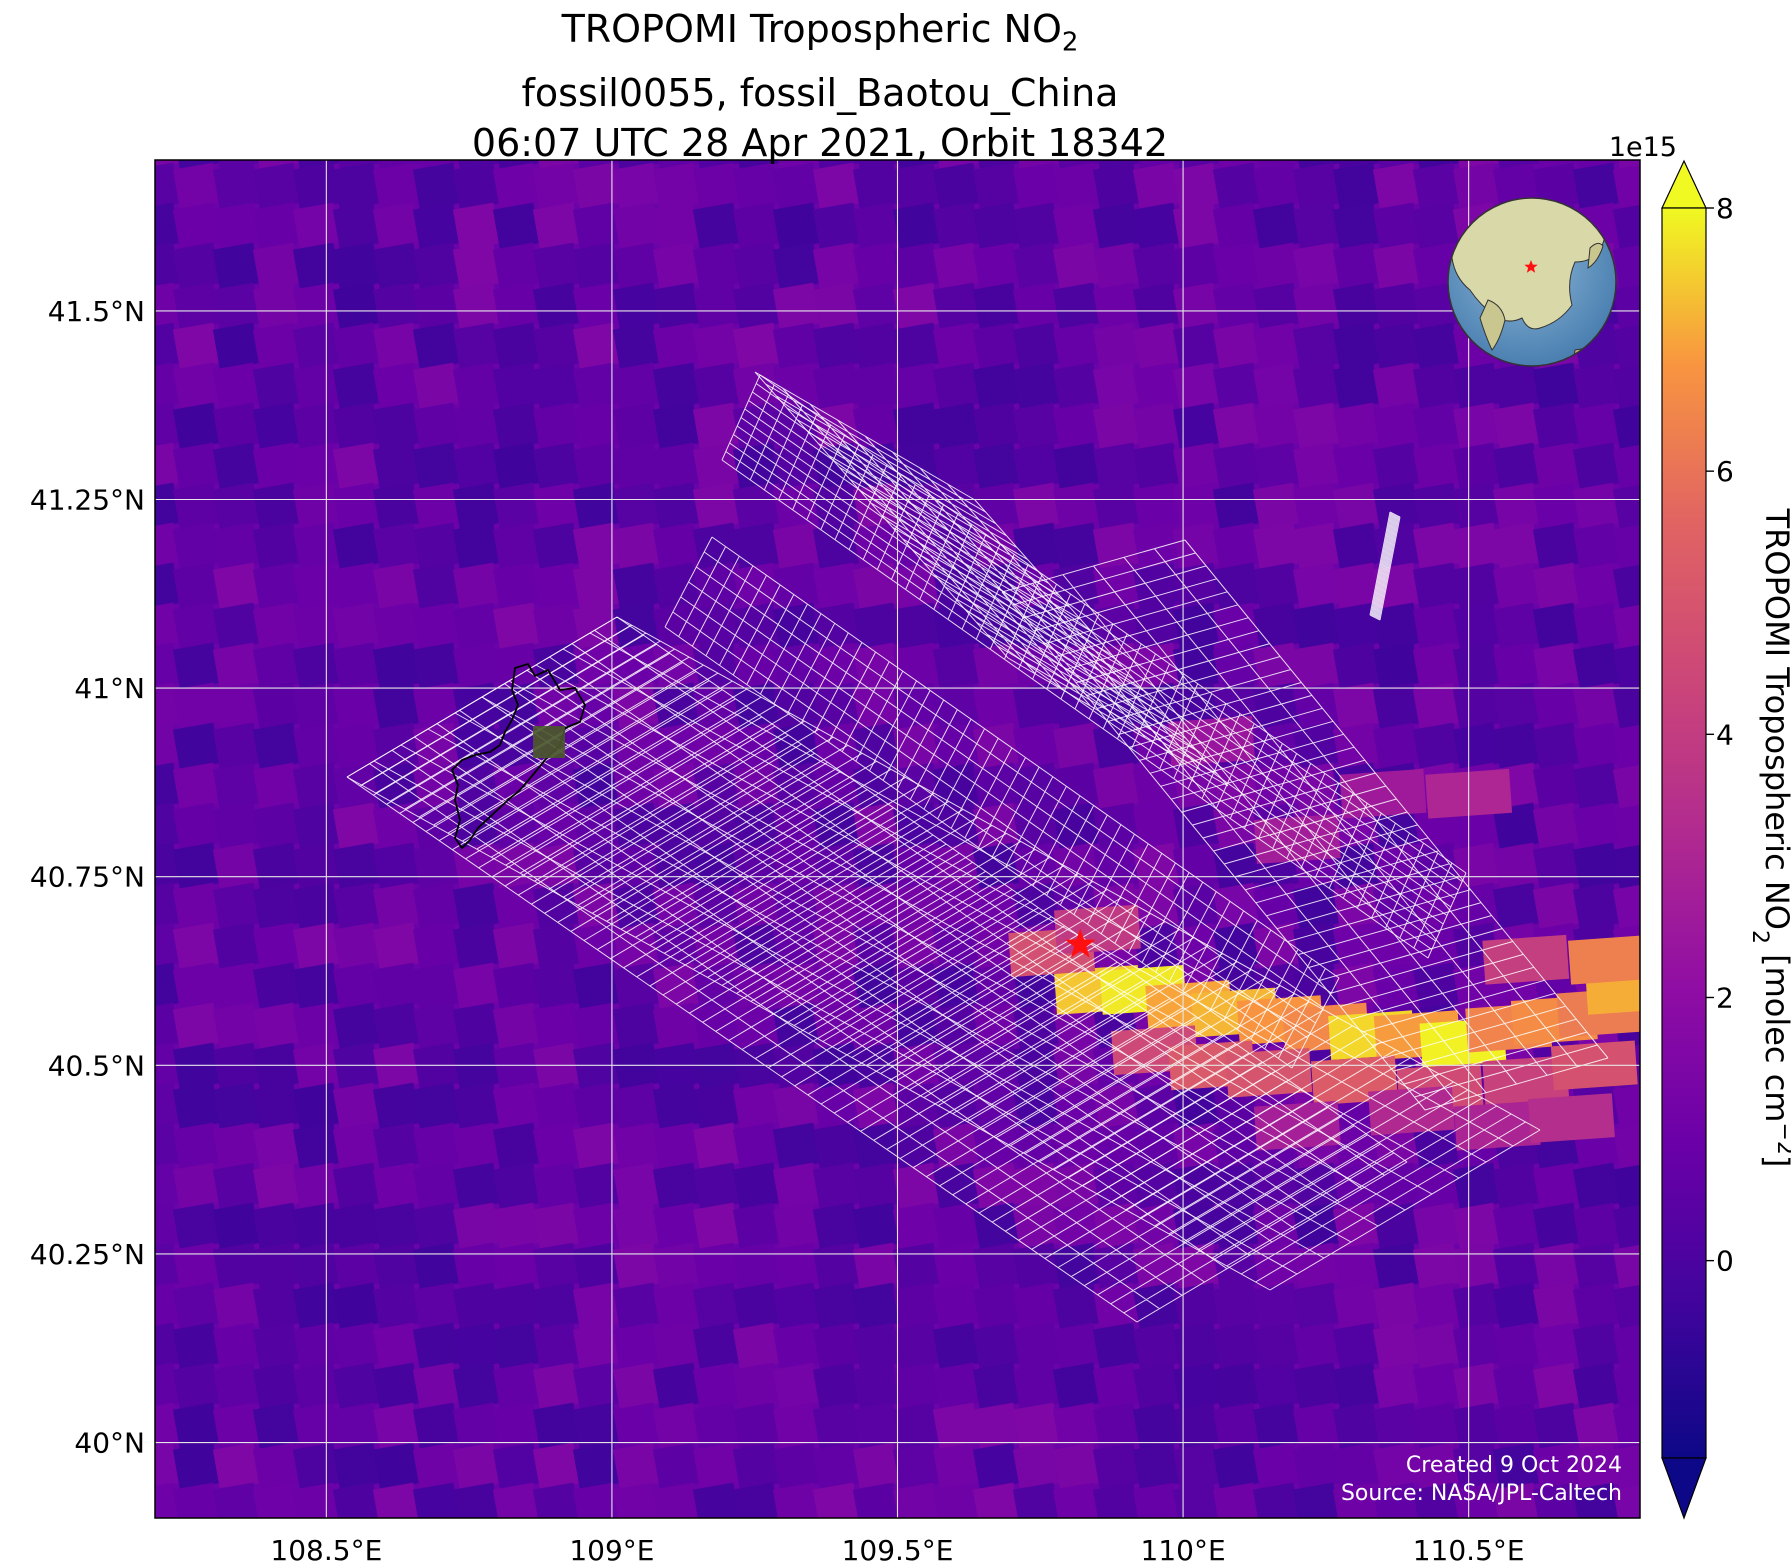  I want to click on title-line-3: 06:07 UTC 28 Apr 2021, Orbit 18342, so click(820, 142).